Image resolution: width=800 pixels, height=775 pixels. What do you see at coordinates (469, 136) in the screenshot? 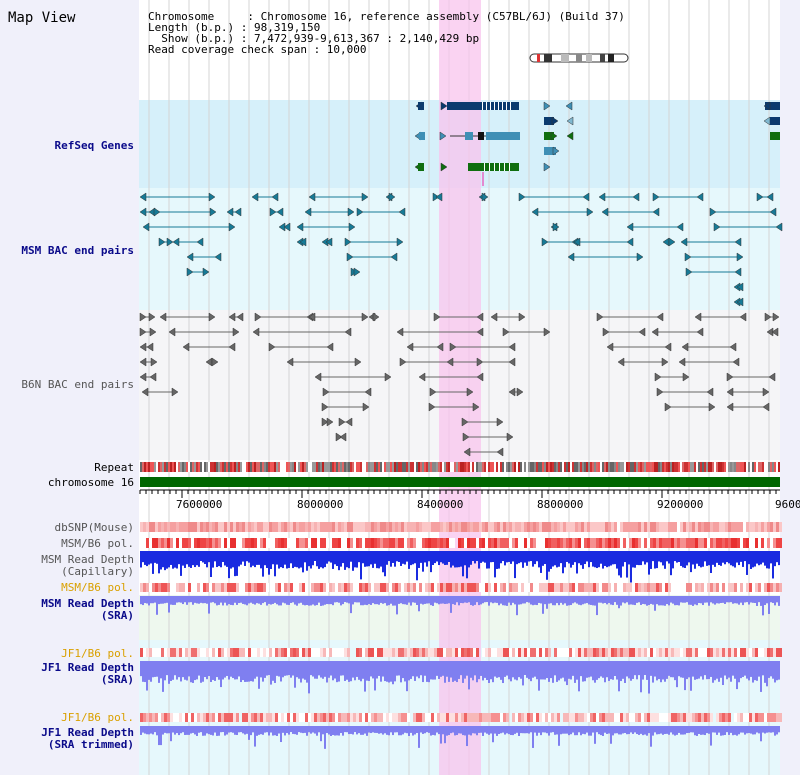
I see `gene-block` at bounding box center [469, 136].